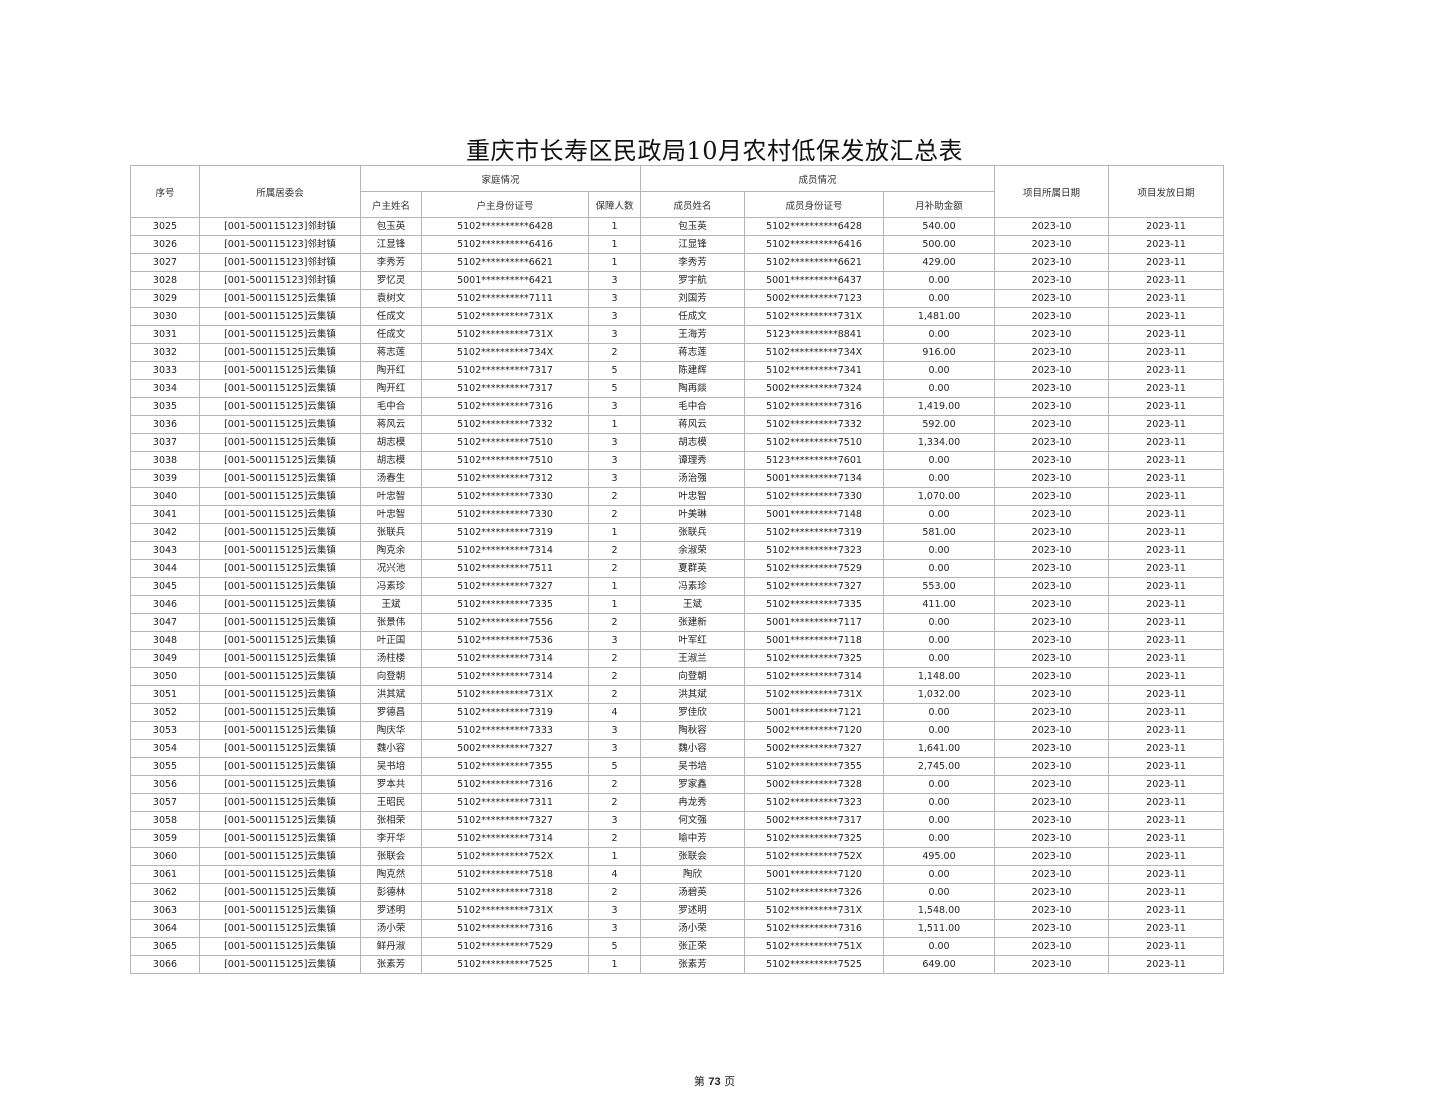 The image size is (1429, 1105). I want to click on head-id-cell: 5102**********6621, so click(505, 262).